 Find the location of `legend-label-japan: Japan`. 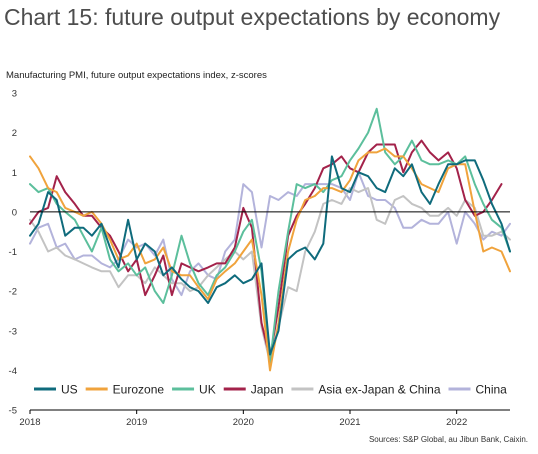

legend-label-japan: Japan is located at coordinates (267, 390).